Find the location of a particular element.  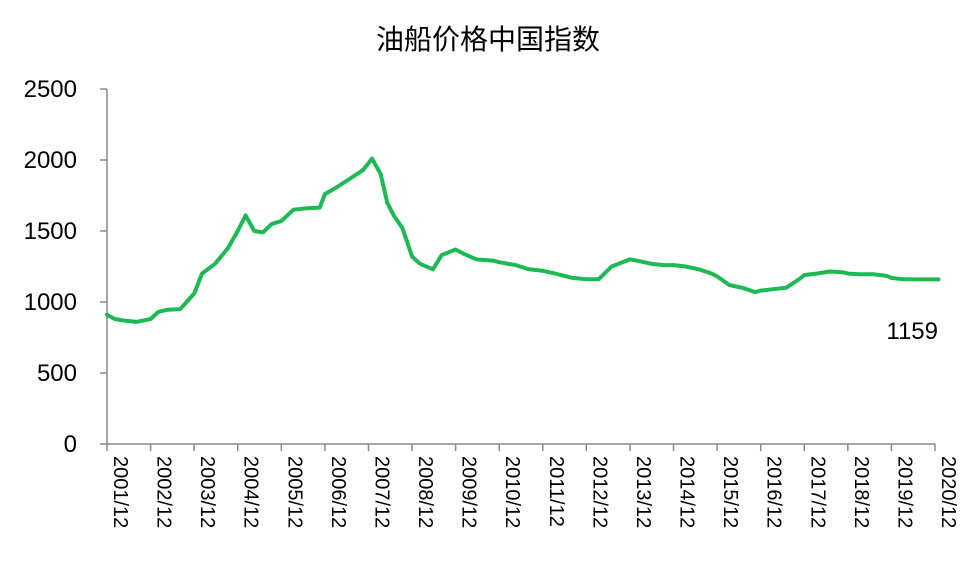

x-tick-label: 2004/12 is located at coordinates (251, 492).